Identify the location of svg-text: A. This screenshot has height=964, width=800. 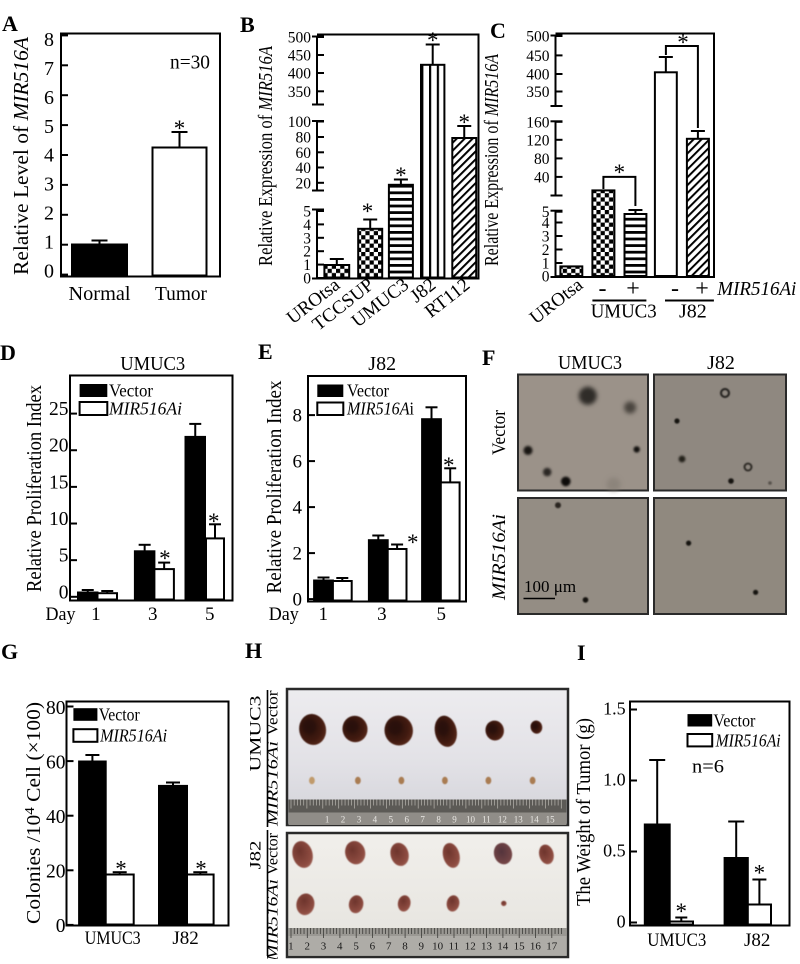
(10, 23).